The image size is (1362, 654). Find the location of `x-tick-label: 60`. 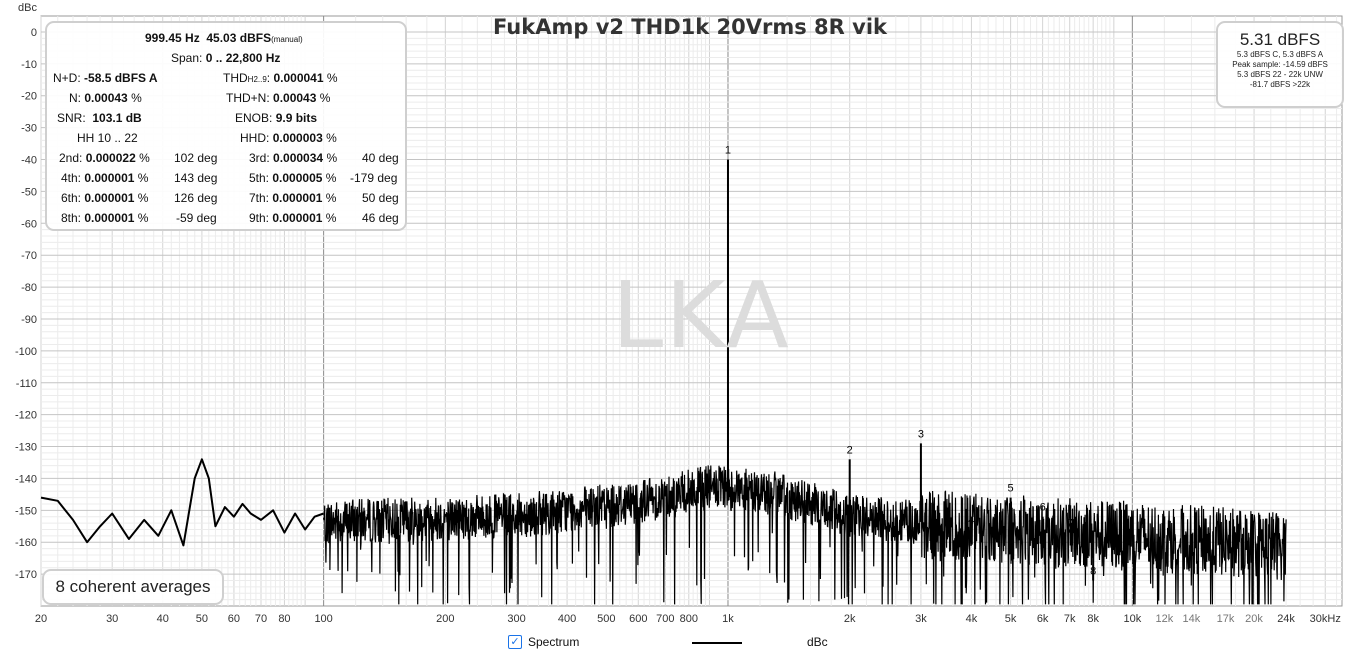

x-tick-label: 60 is located at coordinates (234, 619).